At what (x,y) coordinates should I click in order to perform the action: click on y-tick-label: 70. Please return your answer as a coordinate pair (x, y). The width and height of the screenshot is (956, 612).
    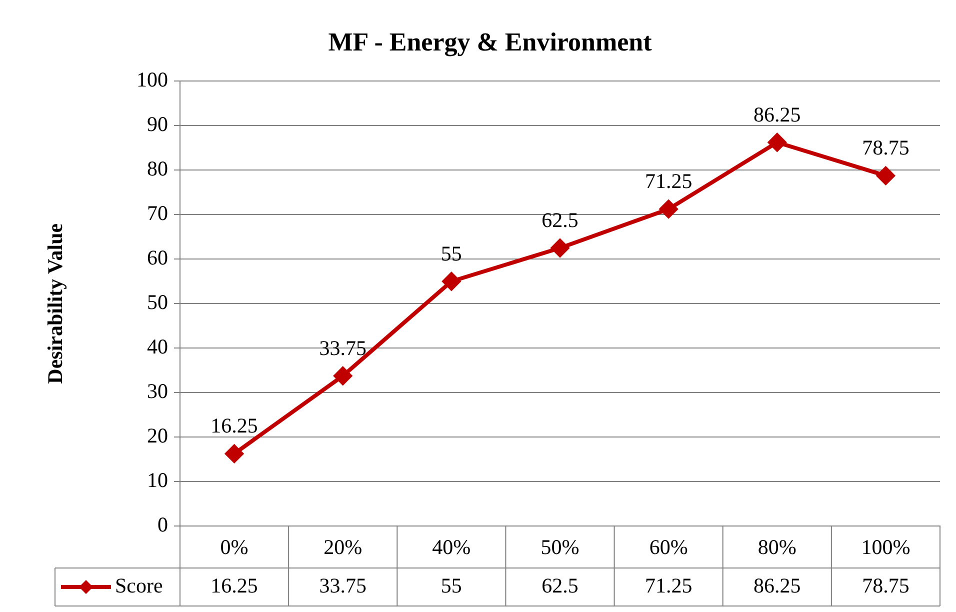
    Looking at the image, I should click on (157, 213).